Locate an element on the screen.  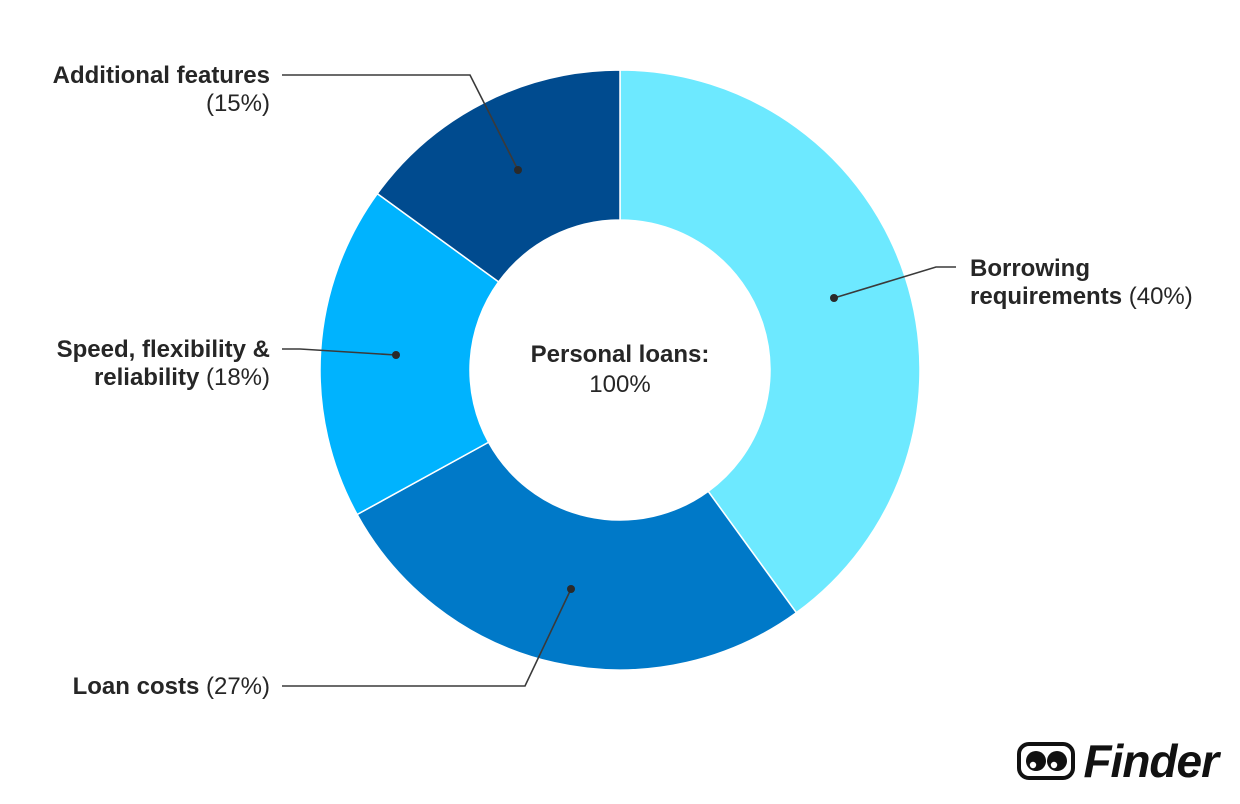
center-label: Personal loans: 100% is located at coordinates (620, 369).